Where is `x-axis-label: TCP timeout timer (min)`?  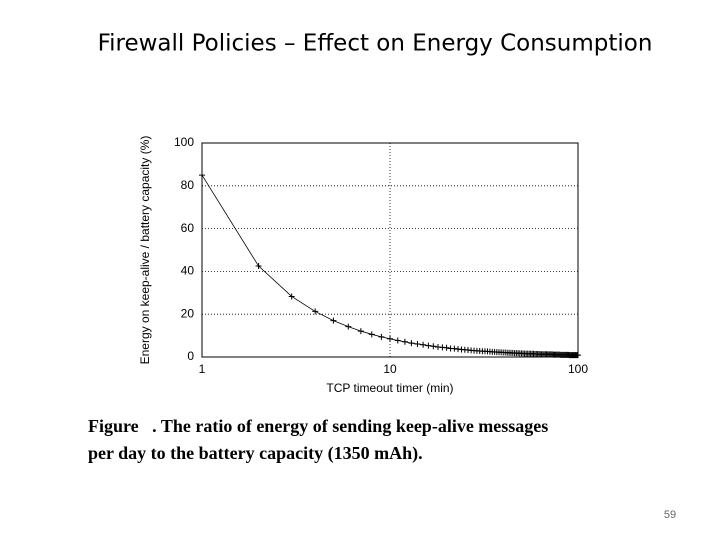 x-axis-label: TCP timeout timer (min) is located at coordinates (389, 388).